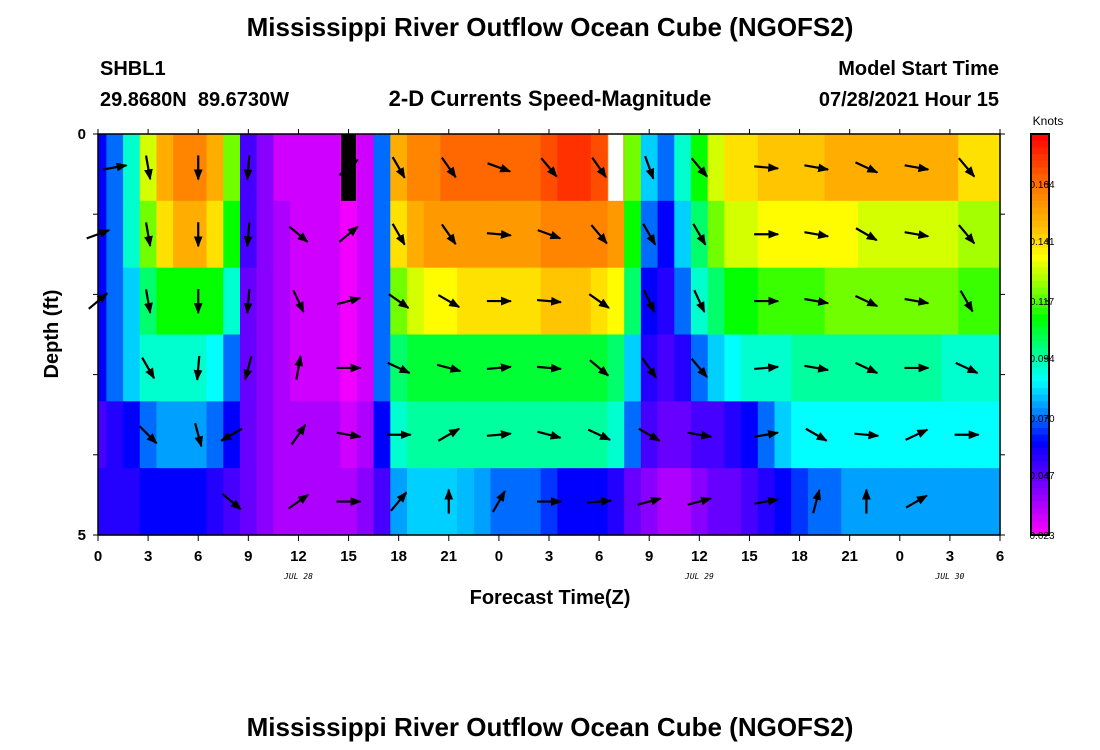 This screenshot has height=750, width=1100. What do you see at coordinates (699, 576) in the screenshot?
I see `date-label: JUL 29` at bounding box center [699, 576].